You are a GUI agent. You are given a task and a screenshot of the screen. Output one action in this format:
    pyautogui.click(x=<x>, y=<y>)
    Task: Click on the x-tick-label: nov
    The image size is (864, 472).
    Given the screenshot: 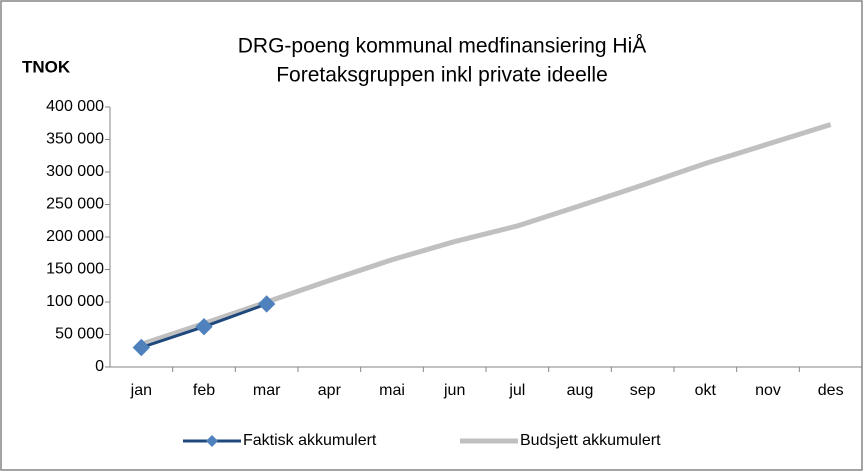 What is the action you would take?
    pyautogui.click(x=768, y=390)
    